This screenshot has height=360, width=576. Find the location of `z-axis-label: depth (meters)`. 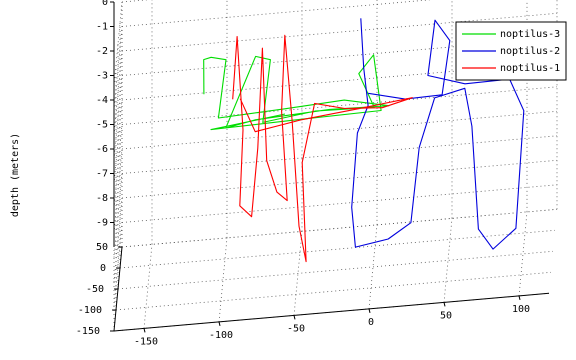

z-axis-label: depth (meters) is located at coordinates (15, 175).